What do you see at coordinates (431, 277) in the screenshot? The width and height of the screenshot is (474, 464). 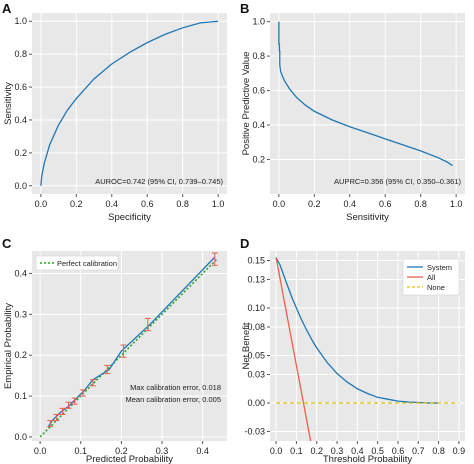 I see `legend-label-all: All` at bounding box center [431, 277].